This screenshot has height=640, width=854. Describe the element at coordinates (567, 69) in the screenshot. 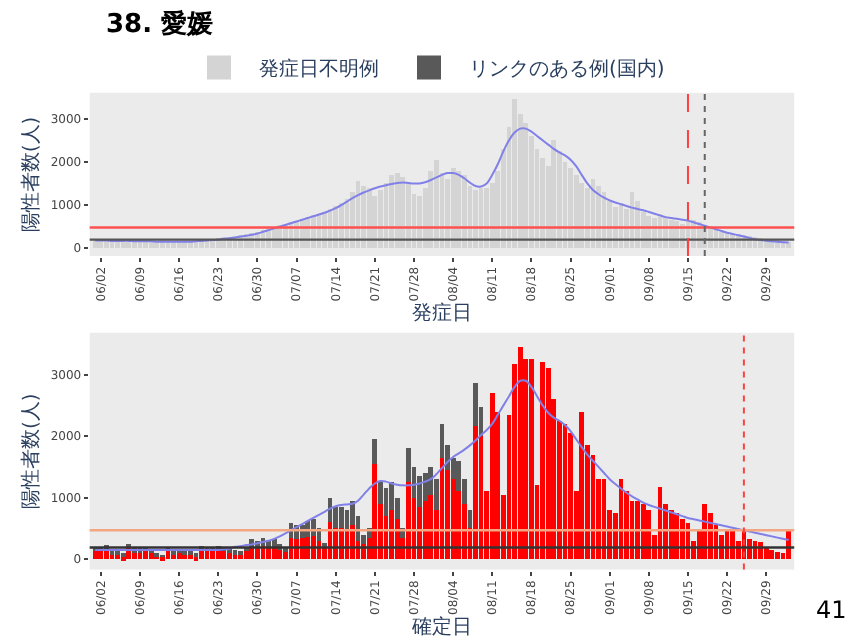

I see `legend-label: リンクのある例(国内)` at that location.